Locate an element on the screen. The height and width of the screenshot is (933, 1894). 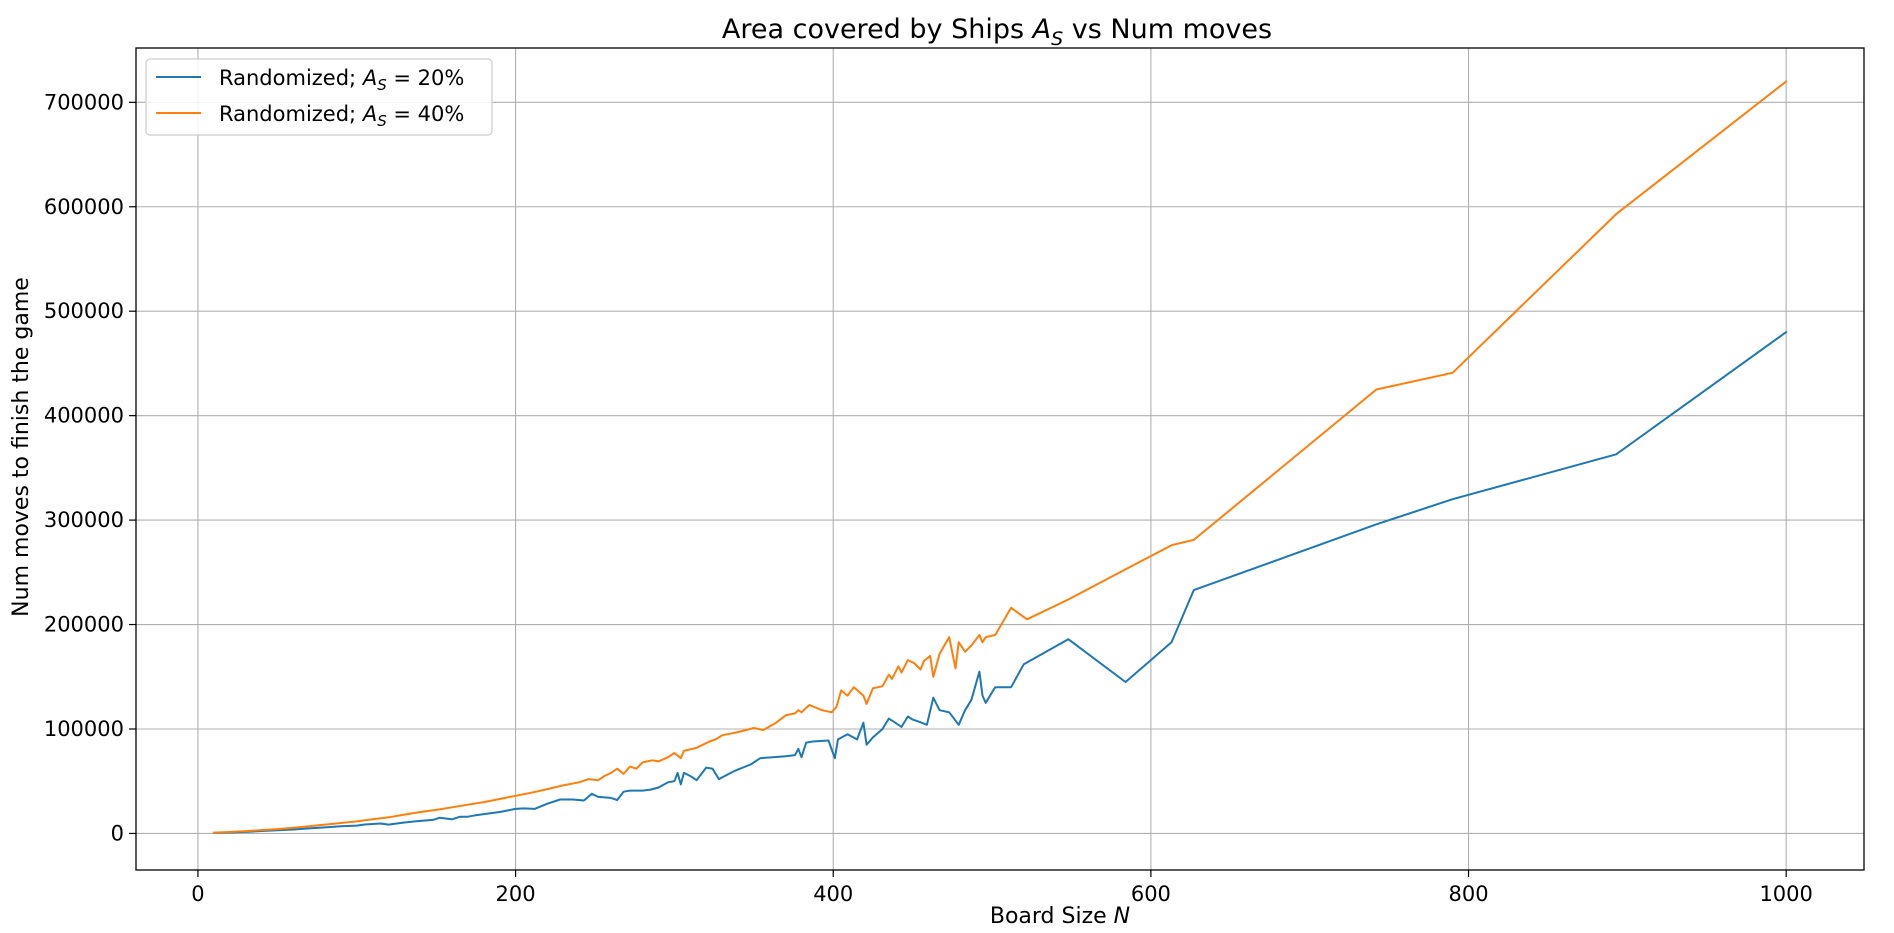
legend-label-series-2: Randomized; AS = 40% is located at coordinates (341, 116).